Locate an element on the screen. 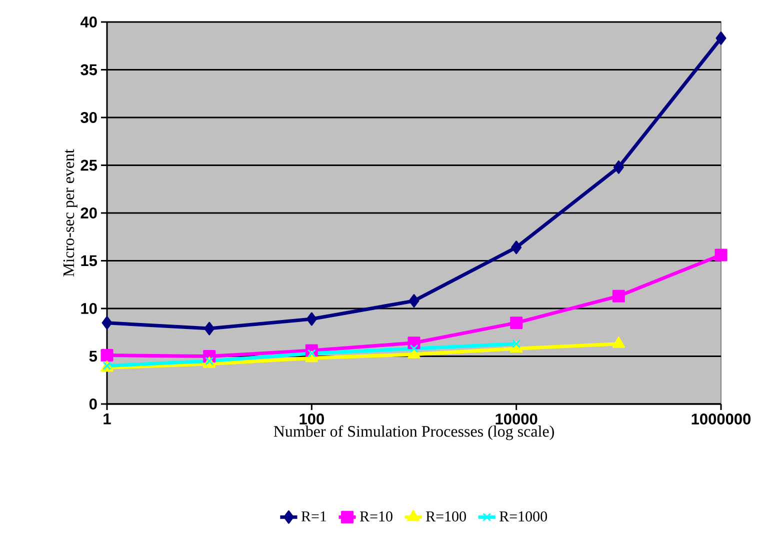 The height and width of the screenshot is (533, 782). x-tick-label: 1000000 is located at coordinates (721, 419).